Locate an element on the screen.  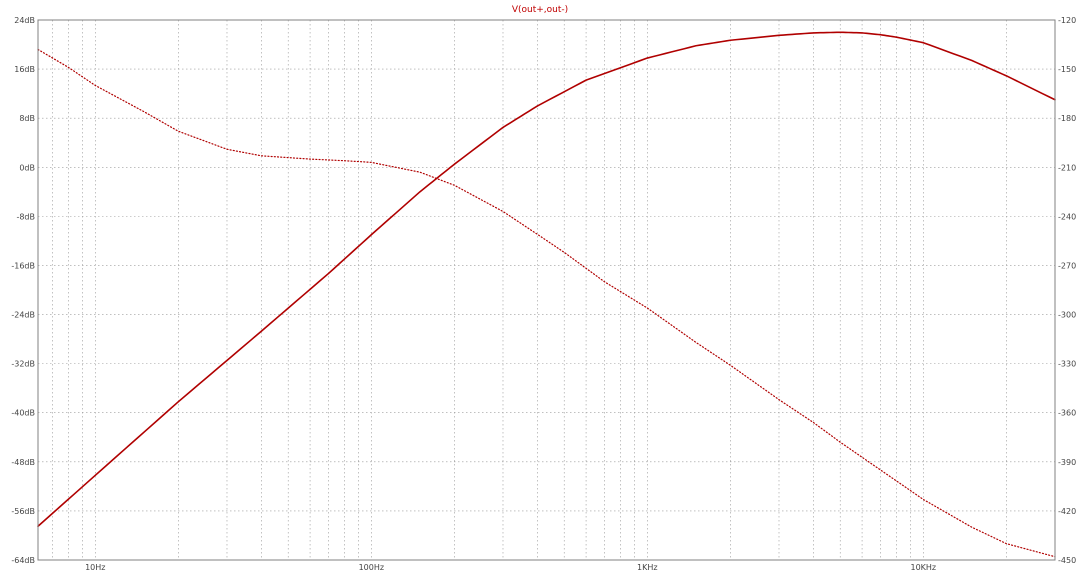
y-tick-label: -8dB is located at coordinates (25, 216).